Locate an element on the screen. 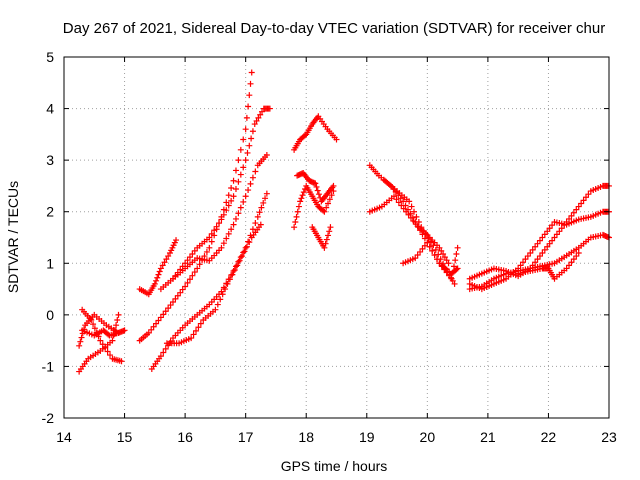  series-arc-q is located at coordinates (419, 232).